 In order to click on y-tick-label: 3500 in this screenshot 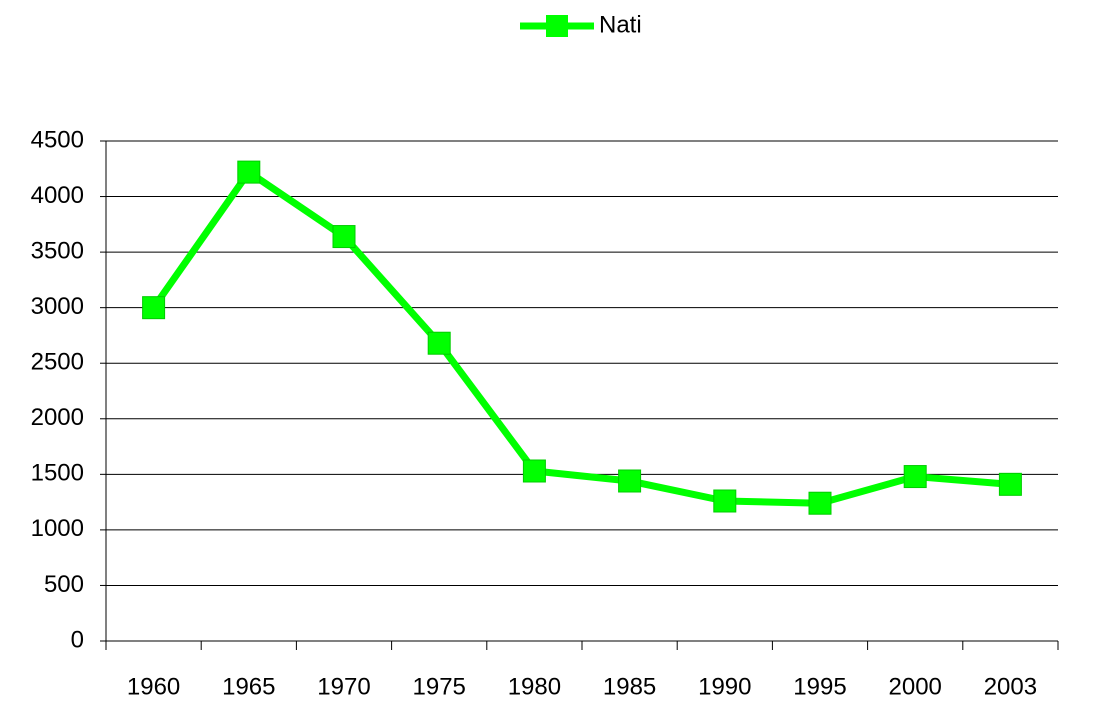, I will do `click(57, 250)`.